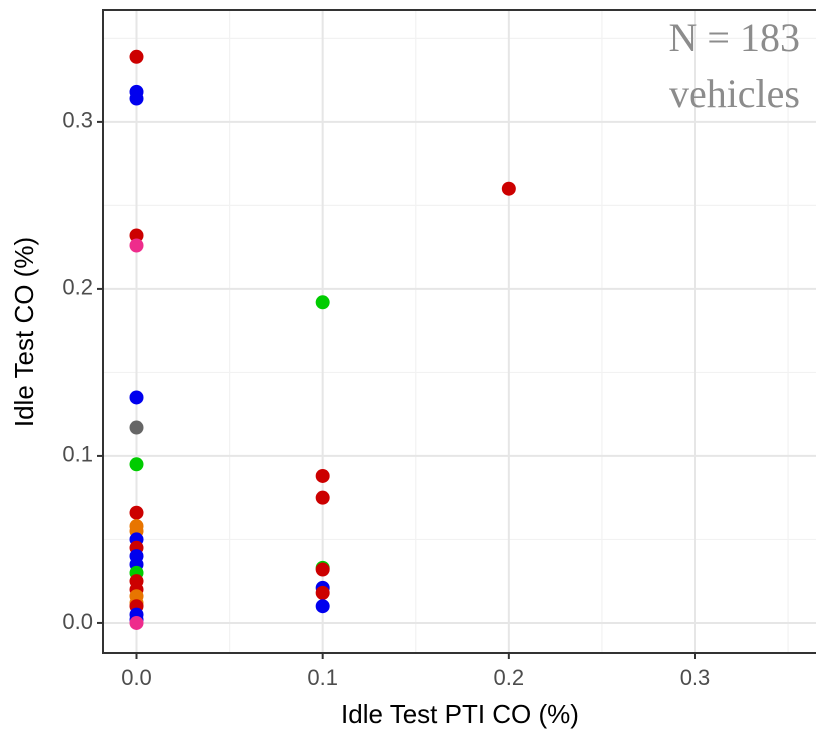  Describe the element at coordinates (509, 677) in the screenshot. I see `x-tick-label: 0.2` at that location.